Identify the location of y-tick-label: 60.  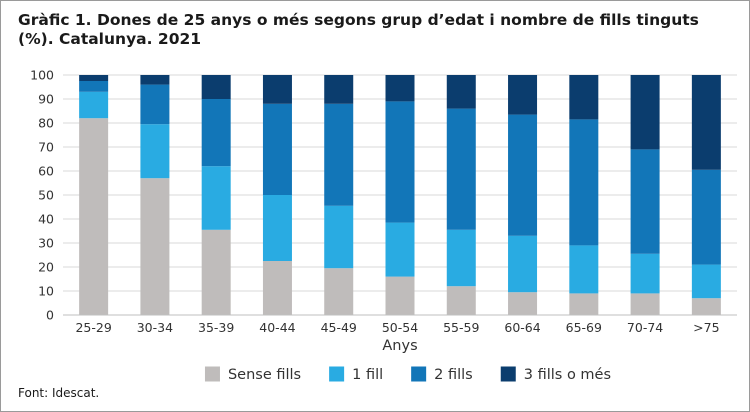
(46, 171).